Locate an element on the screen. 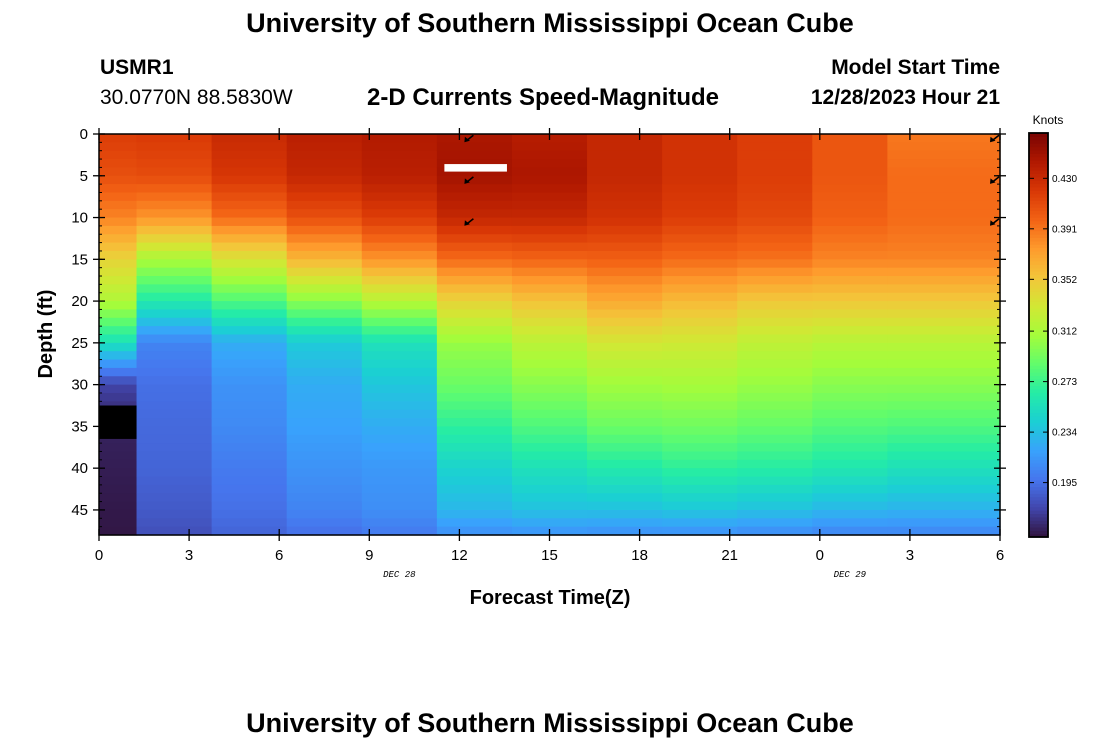 The image size is (1100, 750). y-tick-label: 30 is located at coordinates (79, 385).